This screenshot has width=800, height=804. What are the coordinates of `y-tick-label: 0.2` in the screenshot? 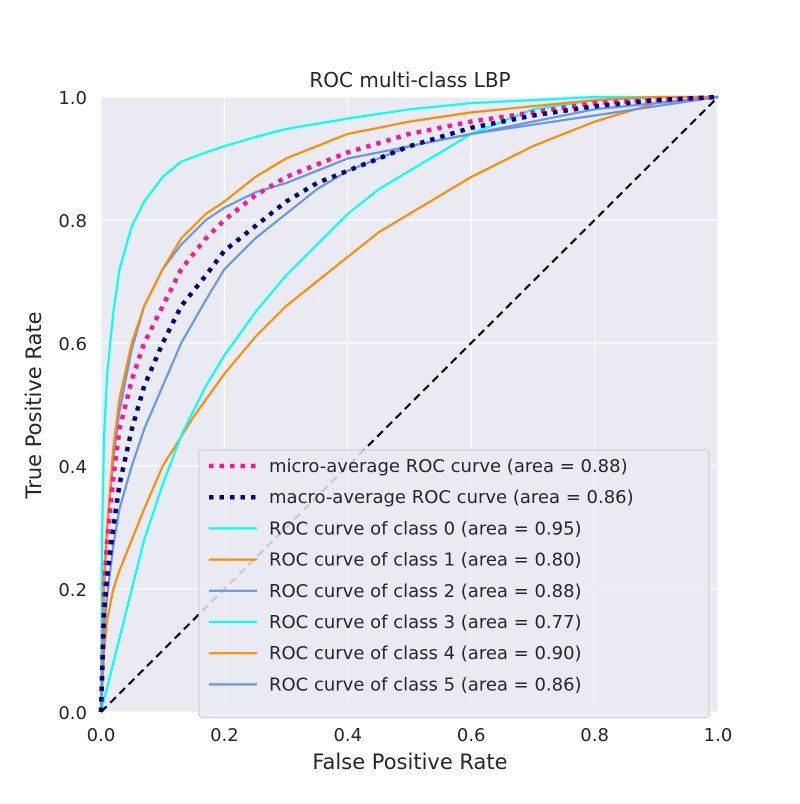 It's located at (72, 590).